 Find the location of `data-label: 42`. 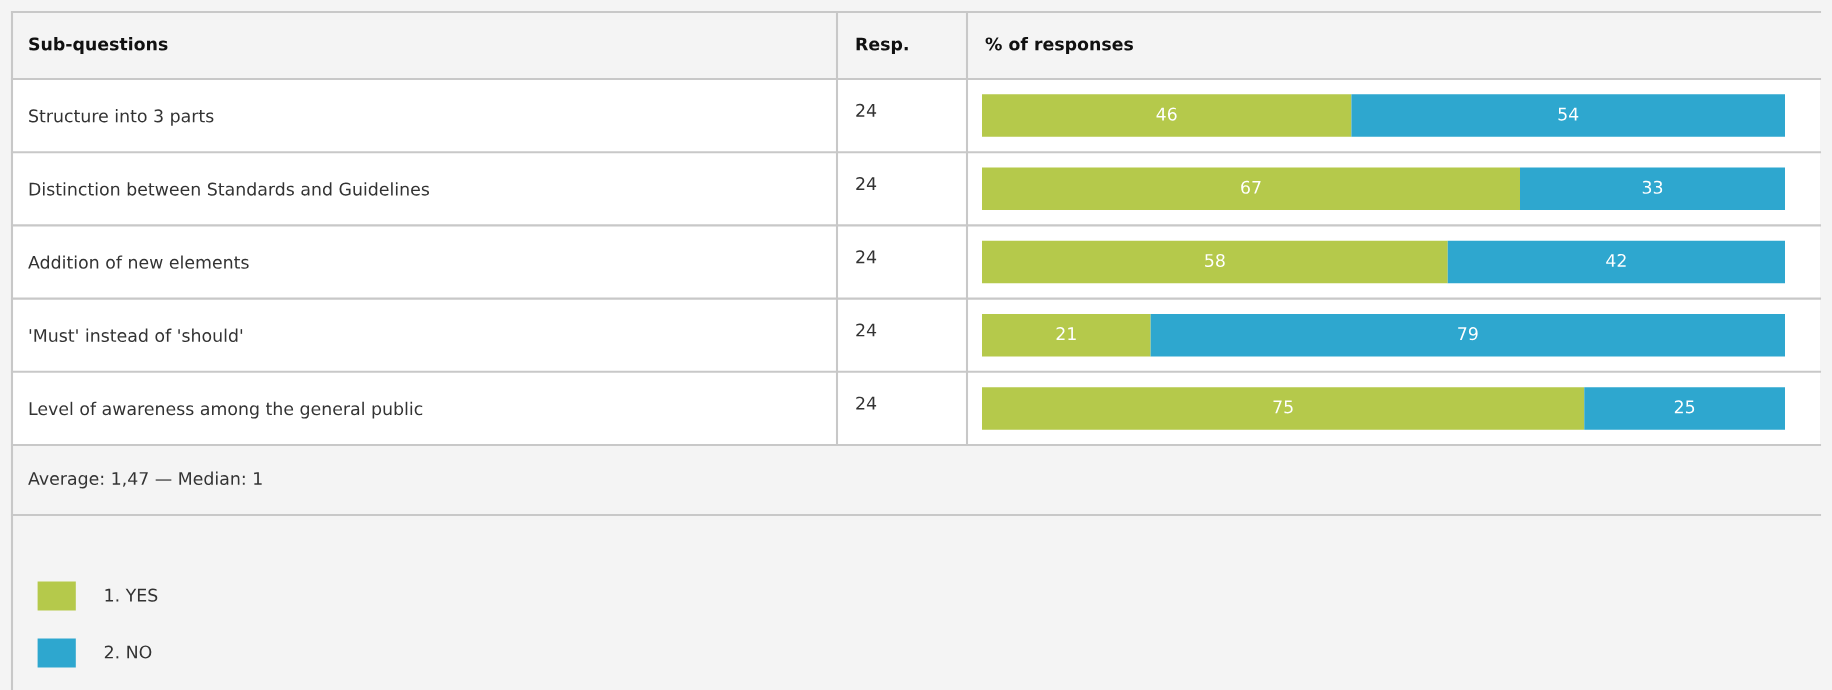

data-label: 42 is located at coordinates (1616, 260).